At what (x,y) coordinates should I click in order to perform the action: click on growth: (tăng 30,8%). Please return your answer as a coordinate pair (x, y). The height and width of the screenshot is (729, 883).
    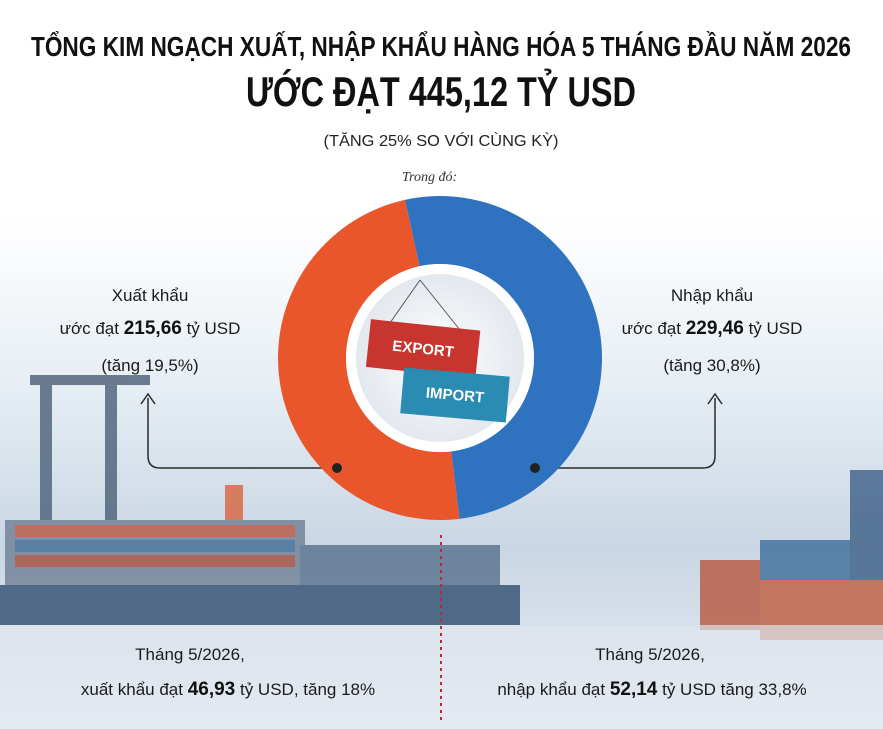
    Looking at the image, I should click on (712, 365).